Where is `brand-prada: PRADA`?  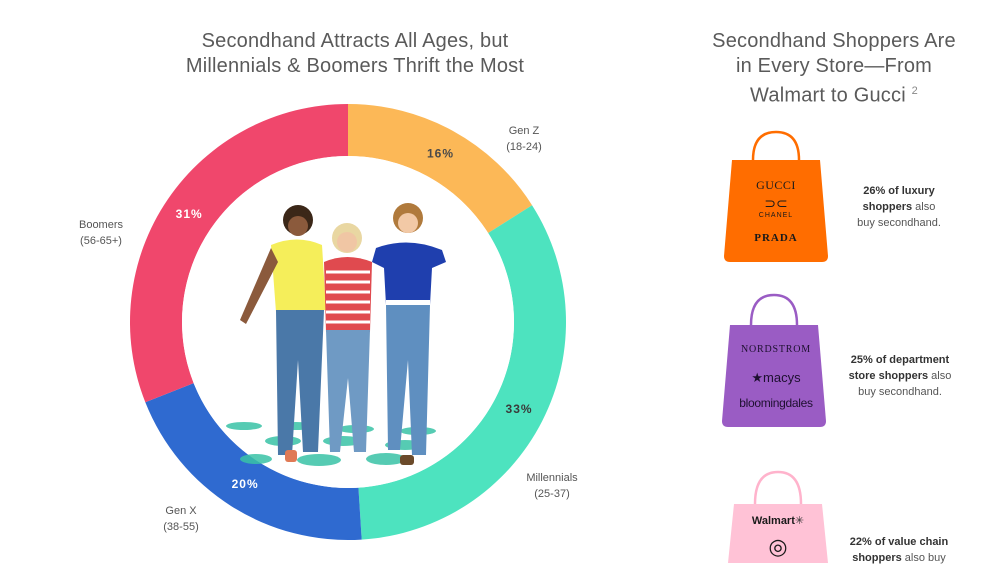 brand-prada: PRADA is located at coordinates (776, 238).